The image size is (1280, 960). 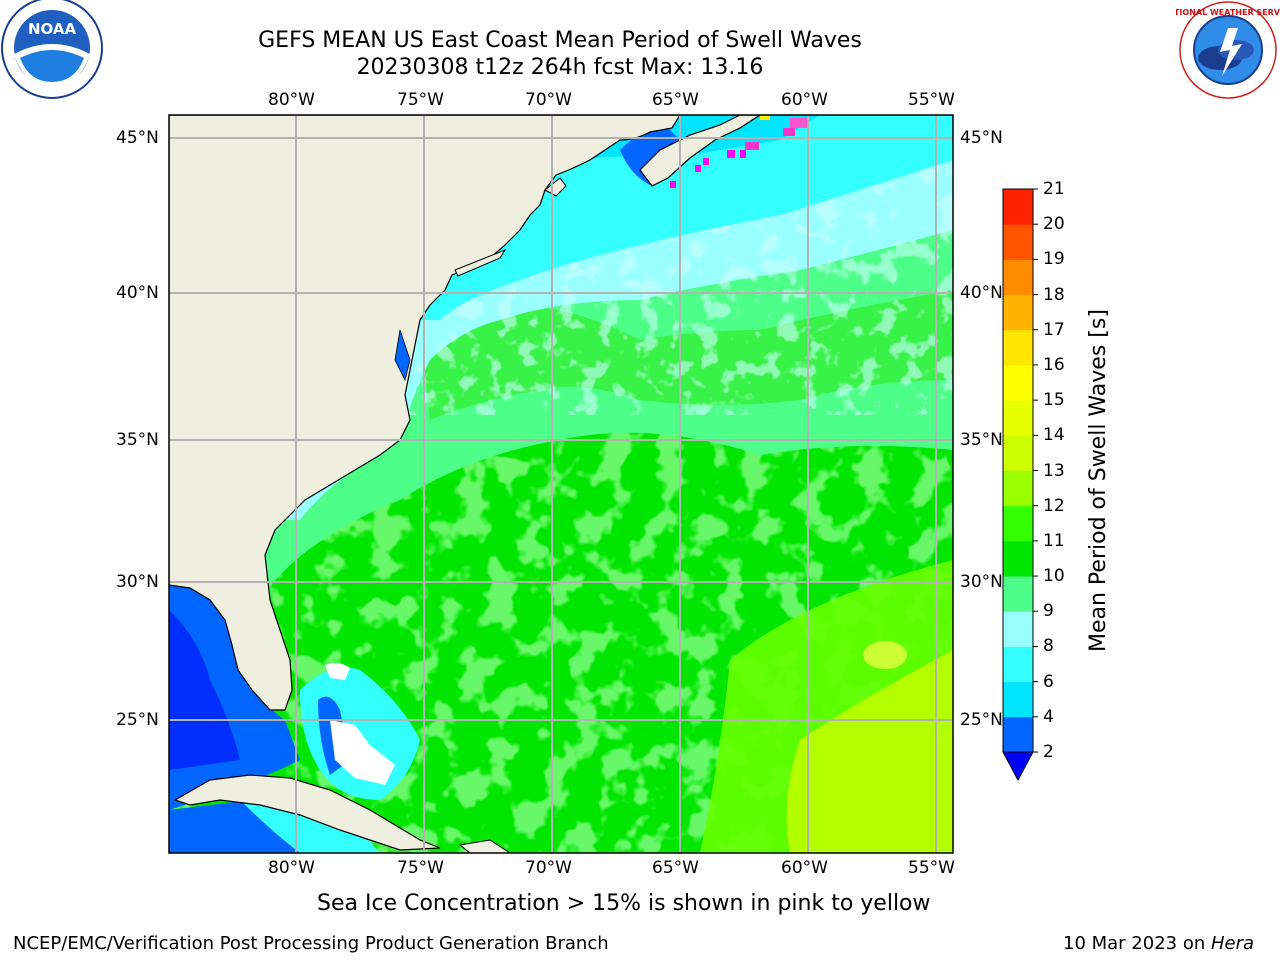 I want to click on colorbar-level-label: 16, so click(x=1054, y=364).